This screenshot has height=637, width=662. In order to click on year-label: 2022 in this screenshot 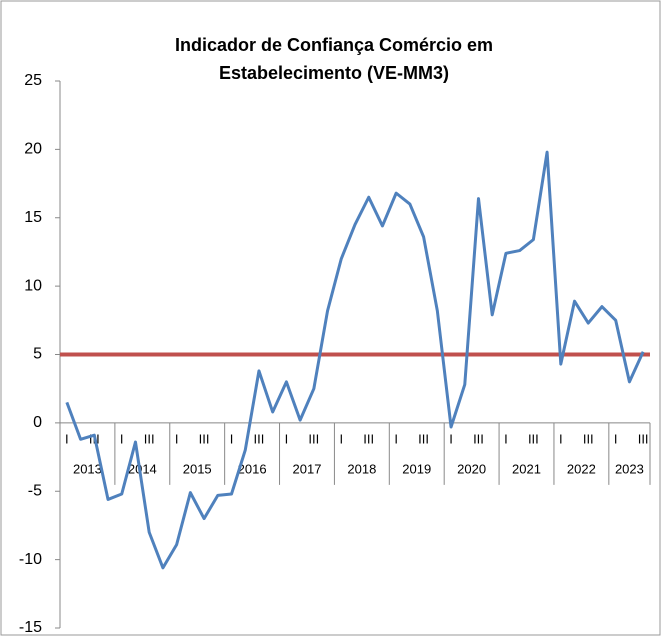, I will do `click(581, 468)`.